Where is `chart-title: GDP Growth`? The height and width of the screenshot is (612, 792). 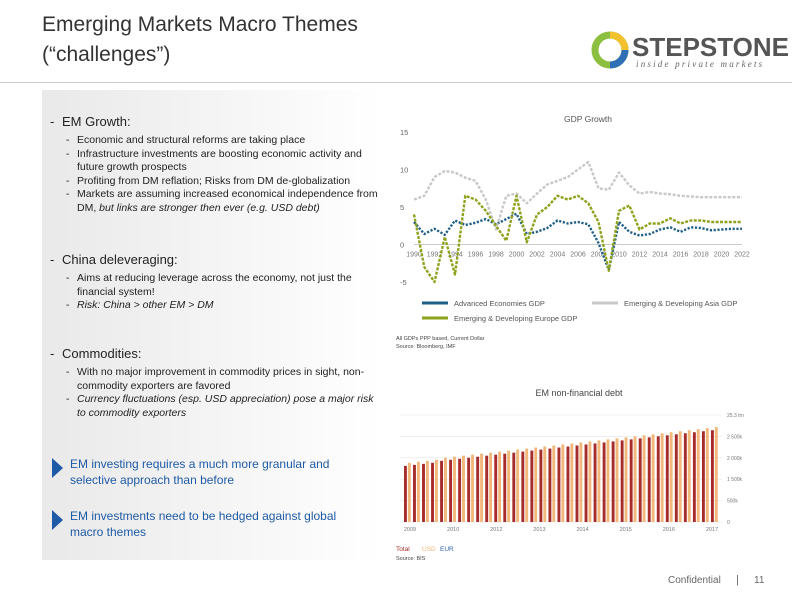 chart-title: GDP Growth is located at coordinates (588, 119).